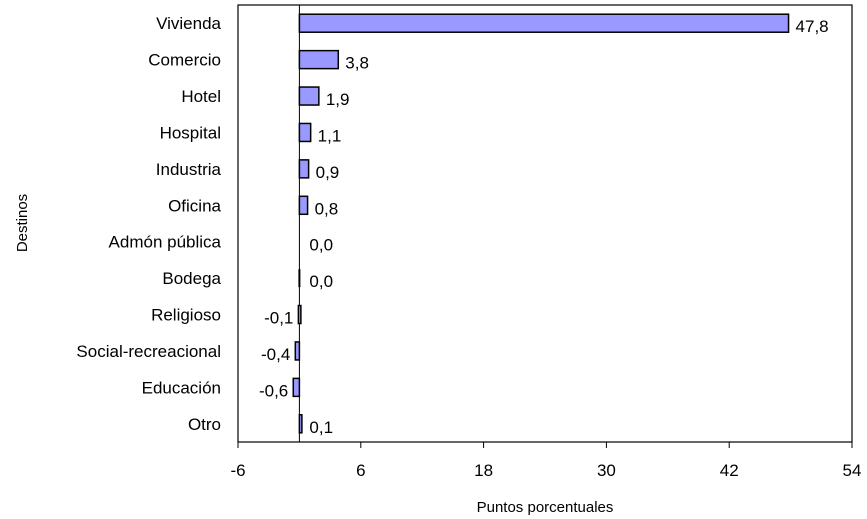 The image size is (867, 519). Describe the element at coordinates (360, 470) in the screenshot. I see `x-tick-label: 6` at that location.